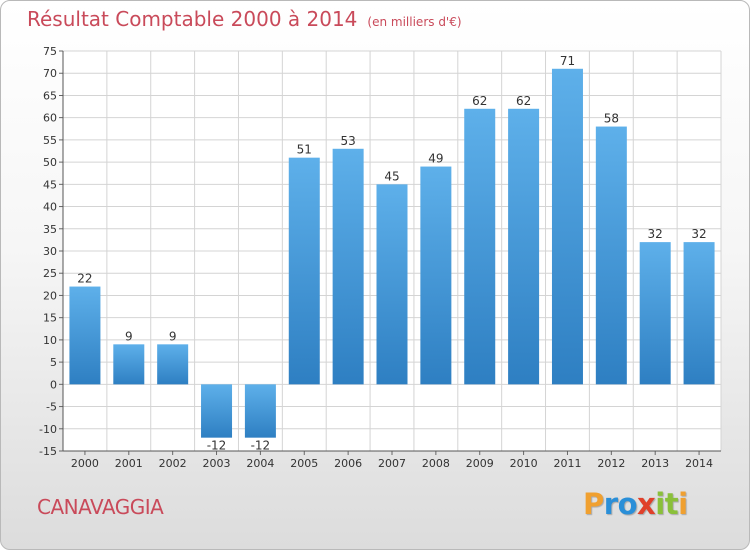 Image resolution: width=750 pixels, height=550 pixels. Describe the element at coordinates (348, 463) in the screenshot. I see `x-tick-label: 2006` at that location.